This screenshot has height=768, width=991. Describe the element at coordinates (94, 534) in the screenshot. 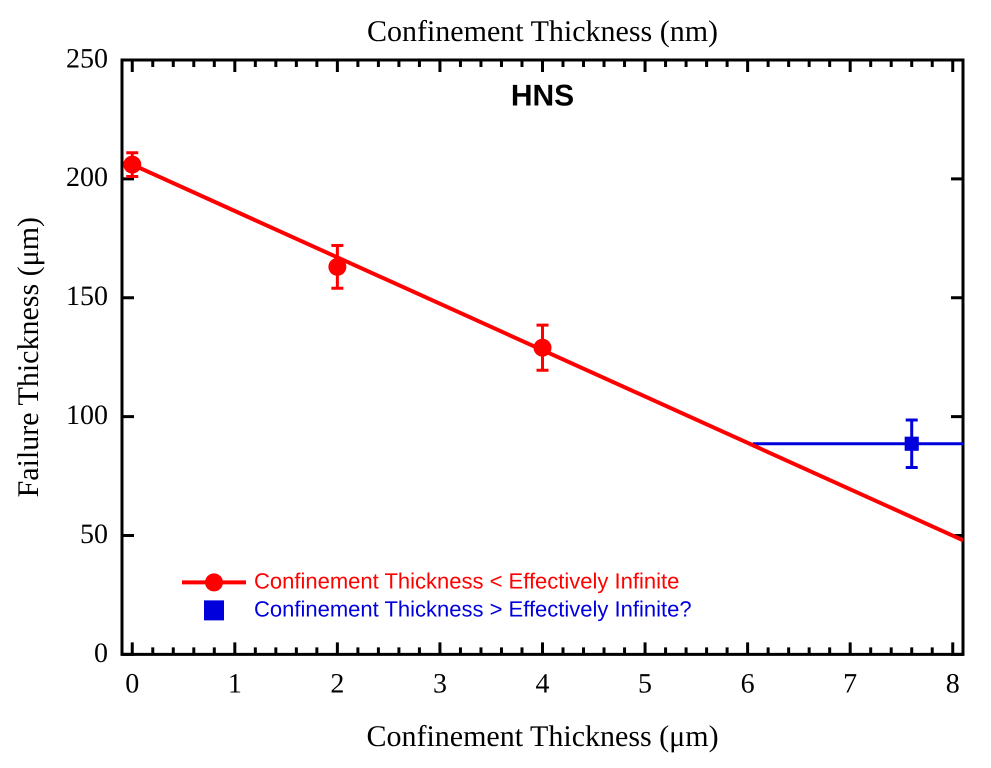

I see `y-tick-label: 50` at that location.